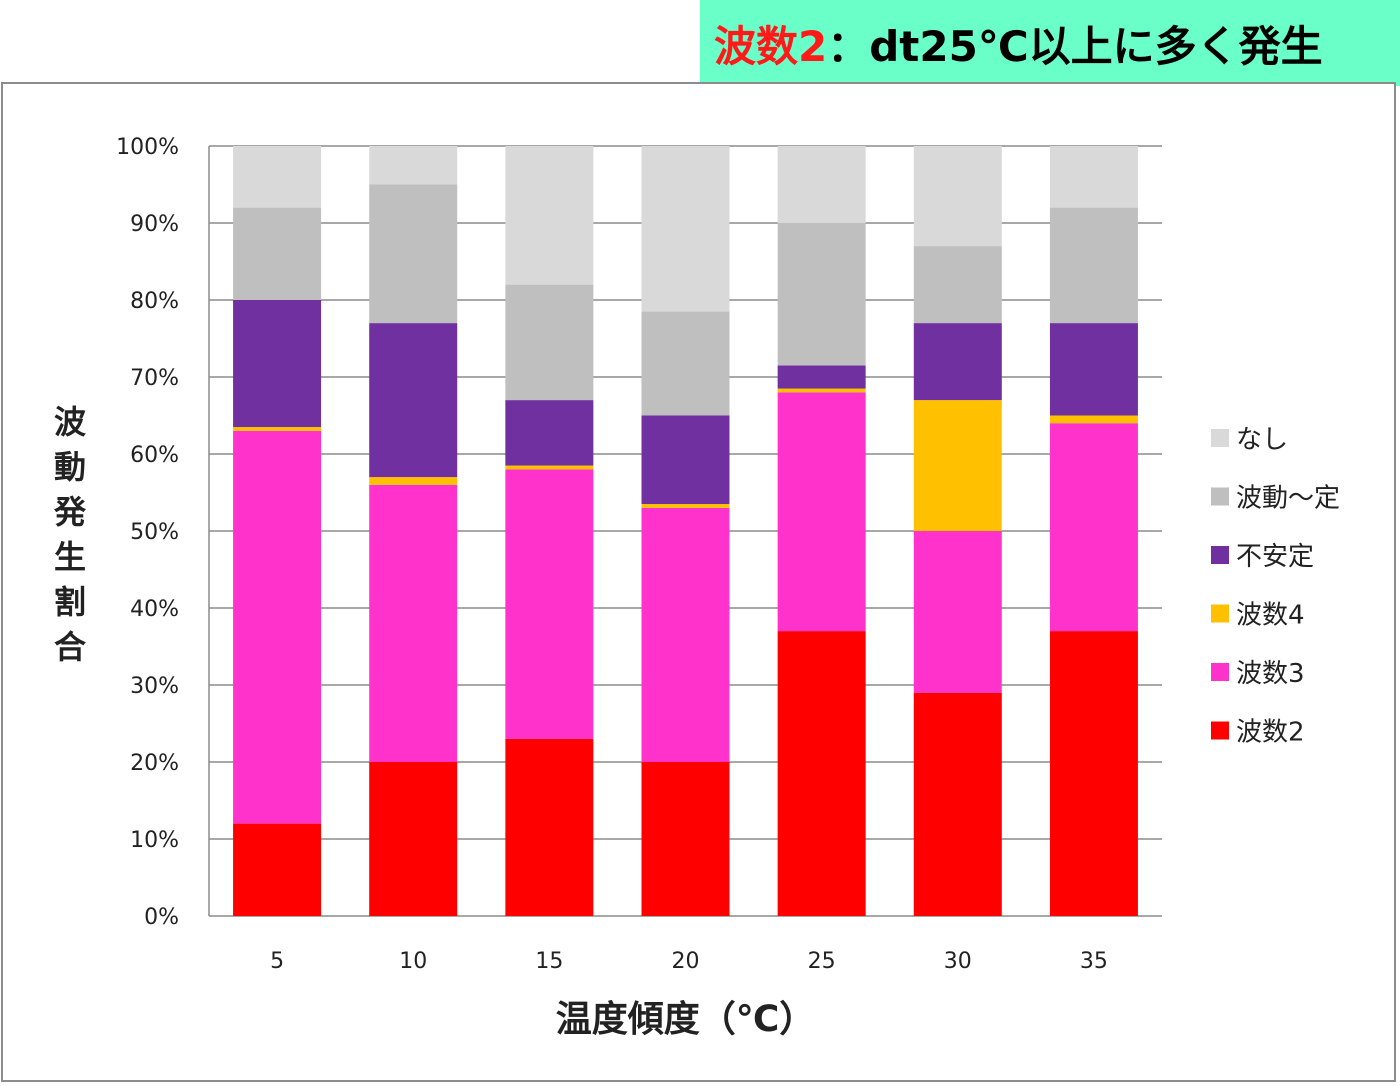 This screenshot has height=1086, width=1400. Describe the element at coordinates (1094, 961) in the screenshot. I see `x-tick-label: 35` at that location.